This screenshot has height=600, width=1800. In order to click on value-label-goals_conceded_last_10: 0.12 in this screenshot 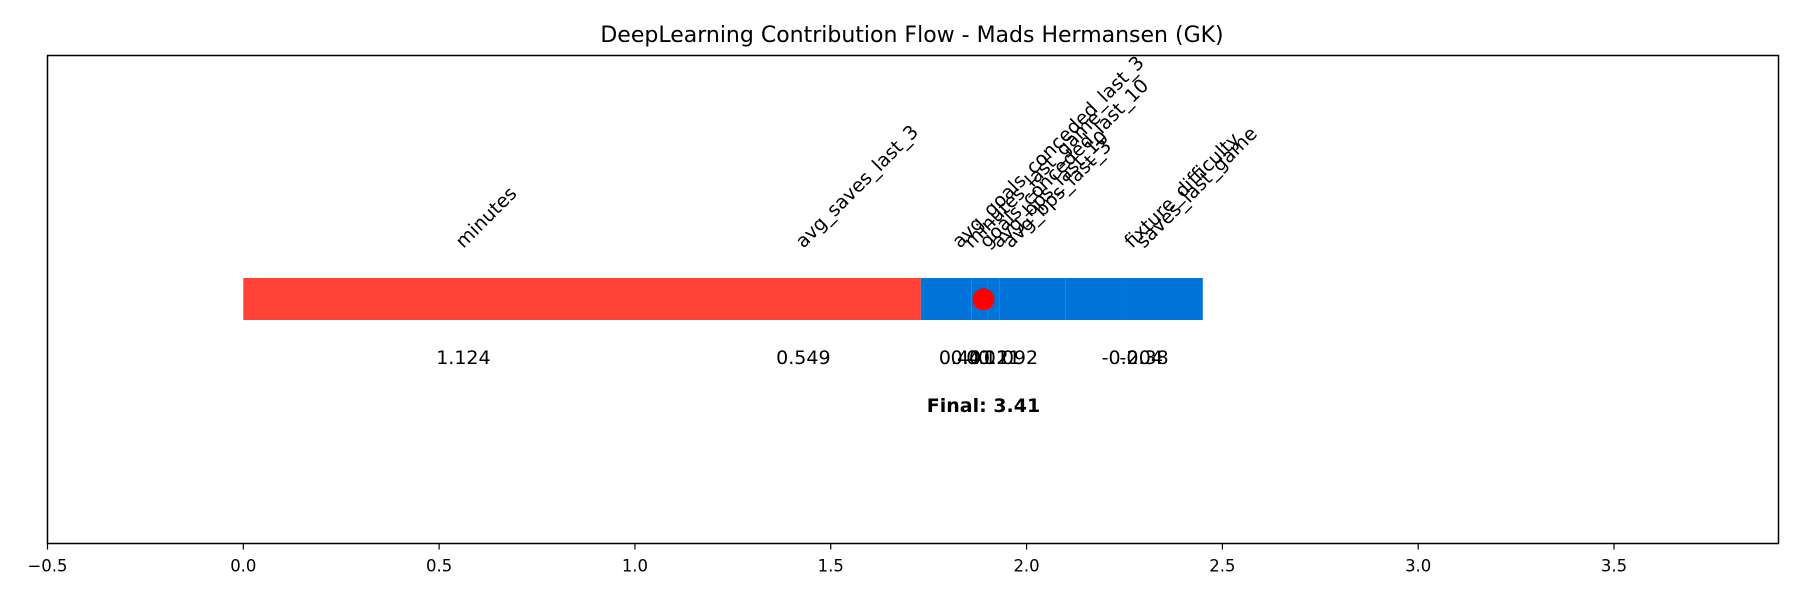, I will do `click(987, 358)`.